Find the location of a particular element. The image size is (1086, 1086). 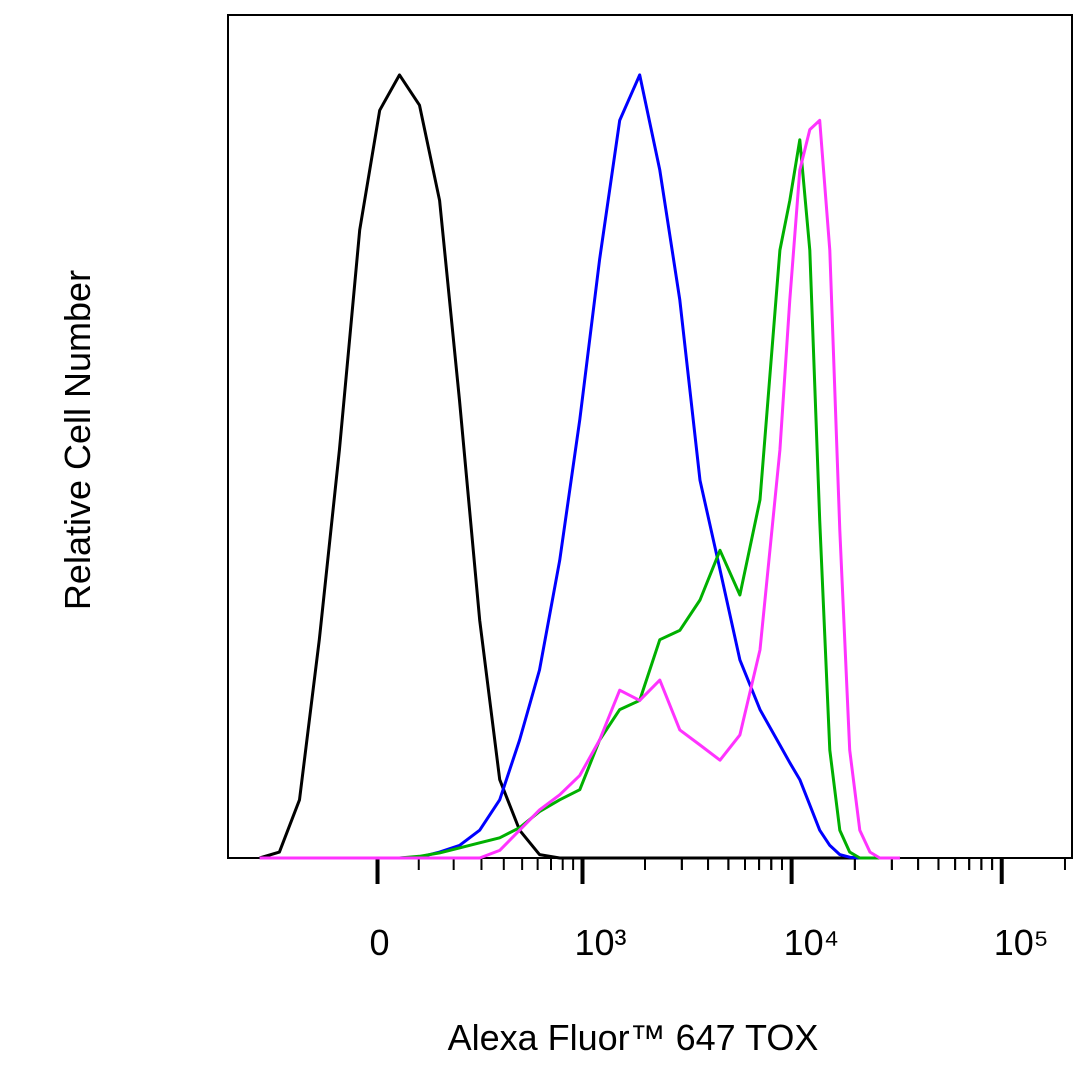

x-axis-label: Alexa Fluor™ 647 TOX is located at coordinates (633, 1037).